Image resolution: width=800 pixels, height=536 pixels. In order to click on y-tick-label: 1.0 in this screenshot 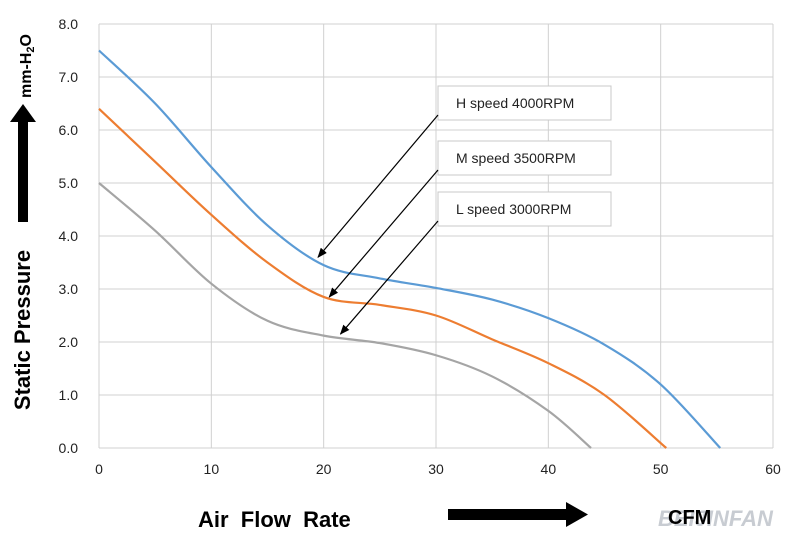, I will do `click(69, 395)`.